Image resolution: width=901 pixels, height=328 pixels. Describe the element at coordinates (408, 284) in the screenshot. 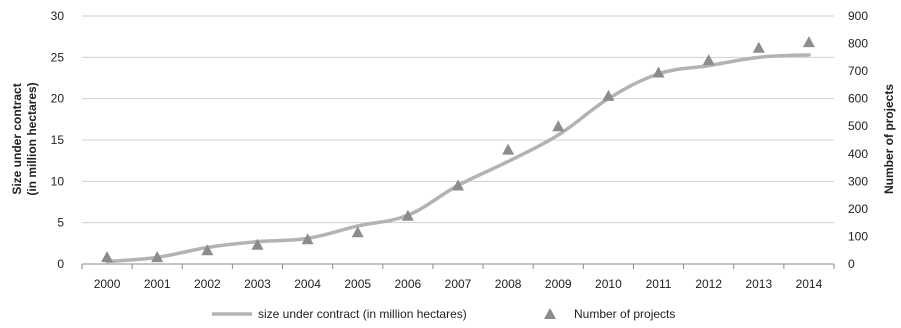

I see `x-tick-label: 2006` at that location.